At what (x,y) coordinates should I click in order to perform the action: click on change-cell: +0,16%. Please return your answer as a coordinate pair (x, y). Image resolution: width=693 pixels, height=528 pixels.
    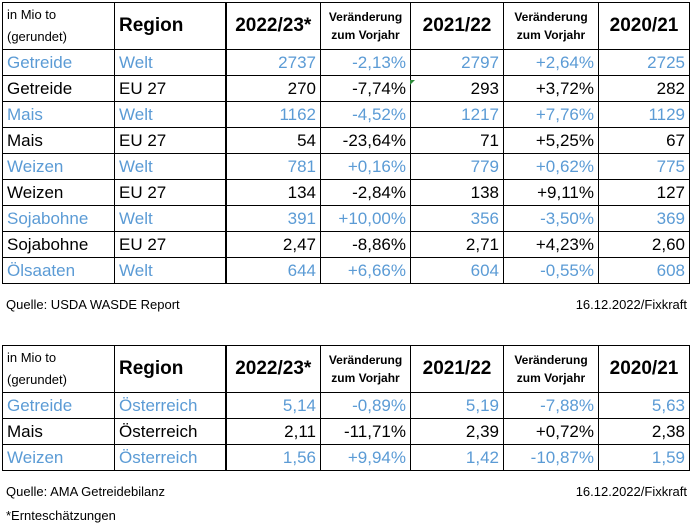
    Looking at the image, I should click on (365, 166).